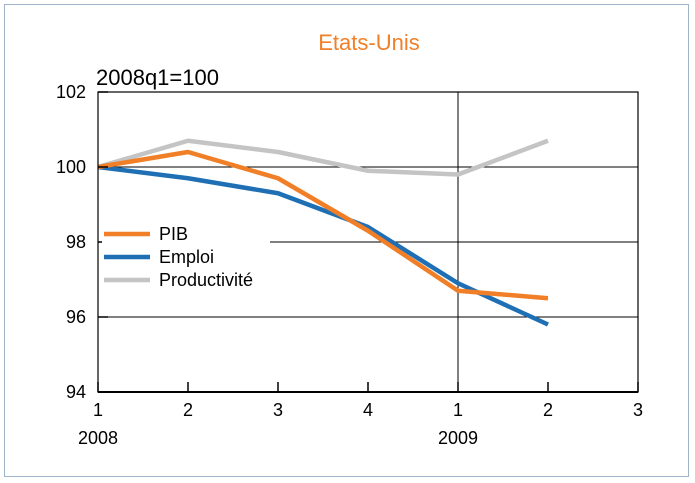  What do you see at coordinates (71, 167) in the screenshot?
I see `y-tick-label: 100` at bounding box center [71, 167].